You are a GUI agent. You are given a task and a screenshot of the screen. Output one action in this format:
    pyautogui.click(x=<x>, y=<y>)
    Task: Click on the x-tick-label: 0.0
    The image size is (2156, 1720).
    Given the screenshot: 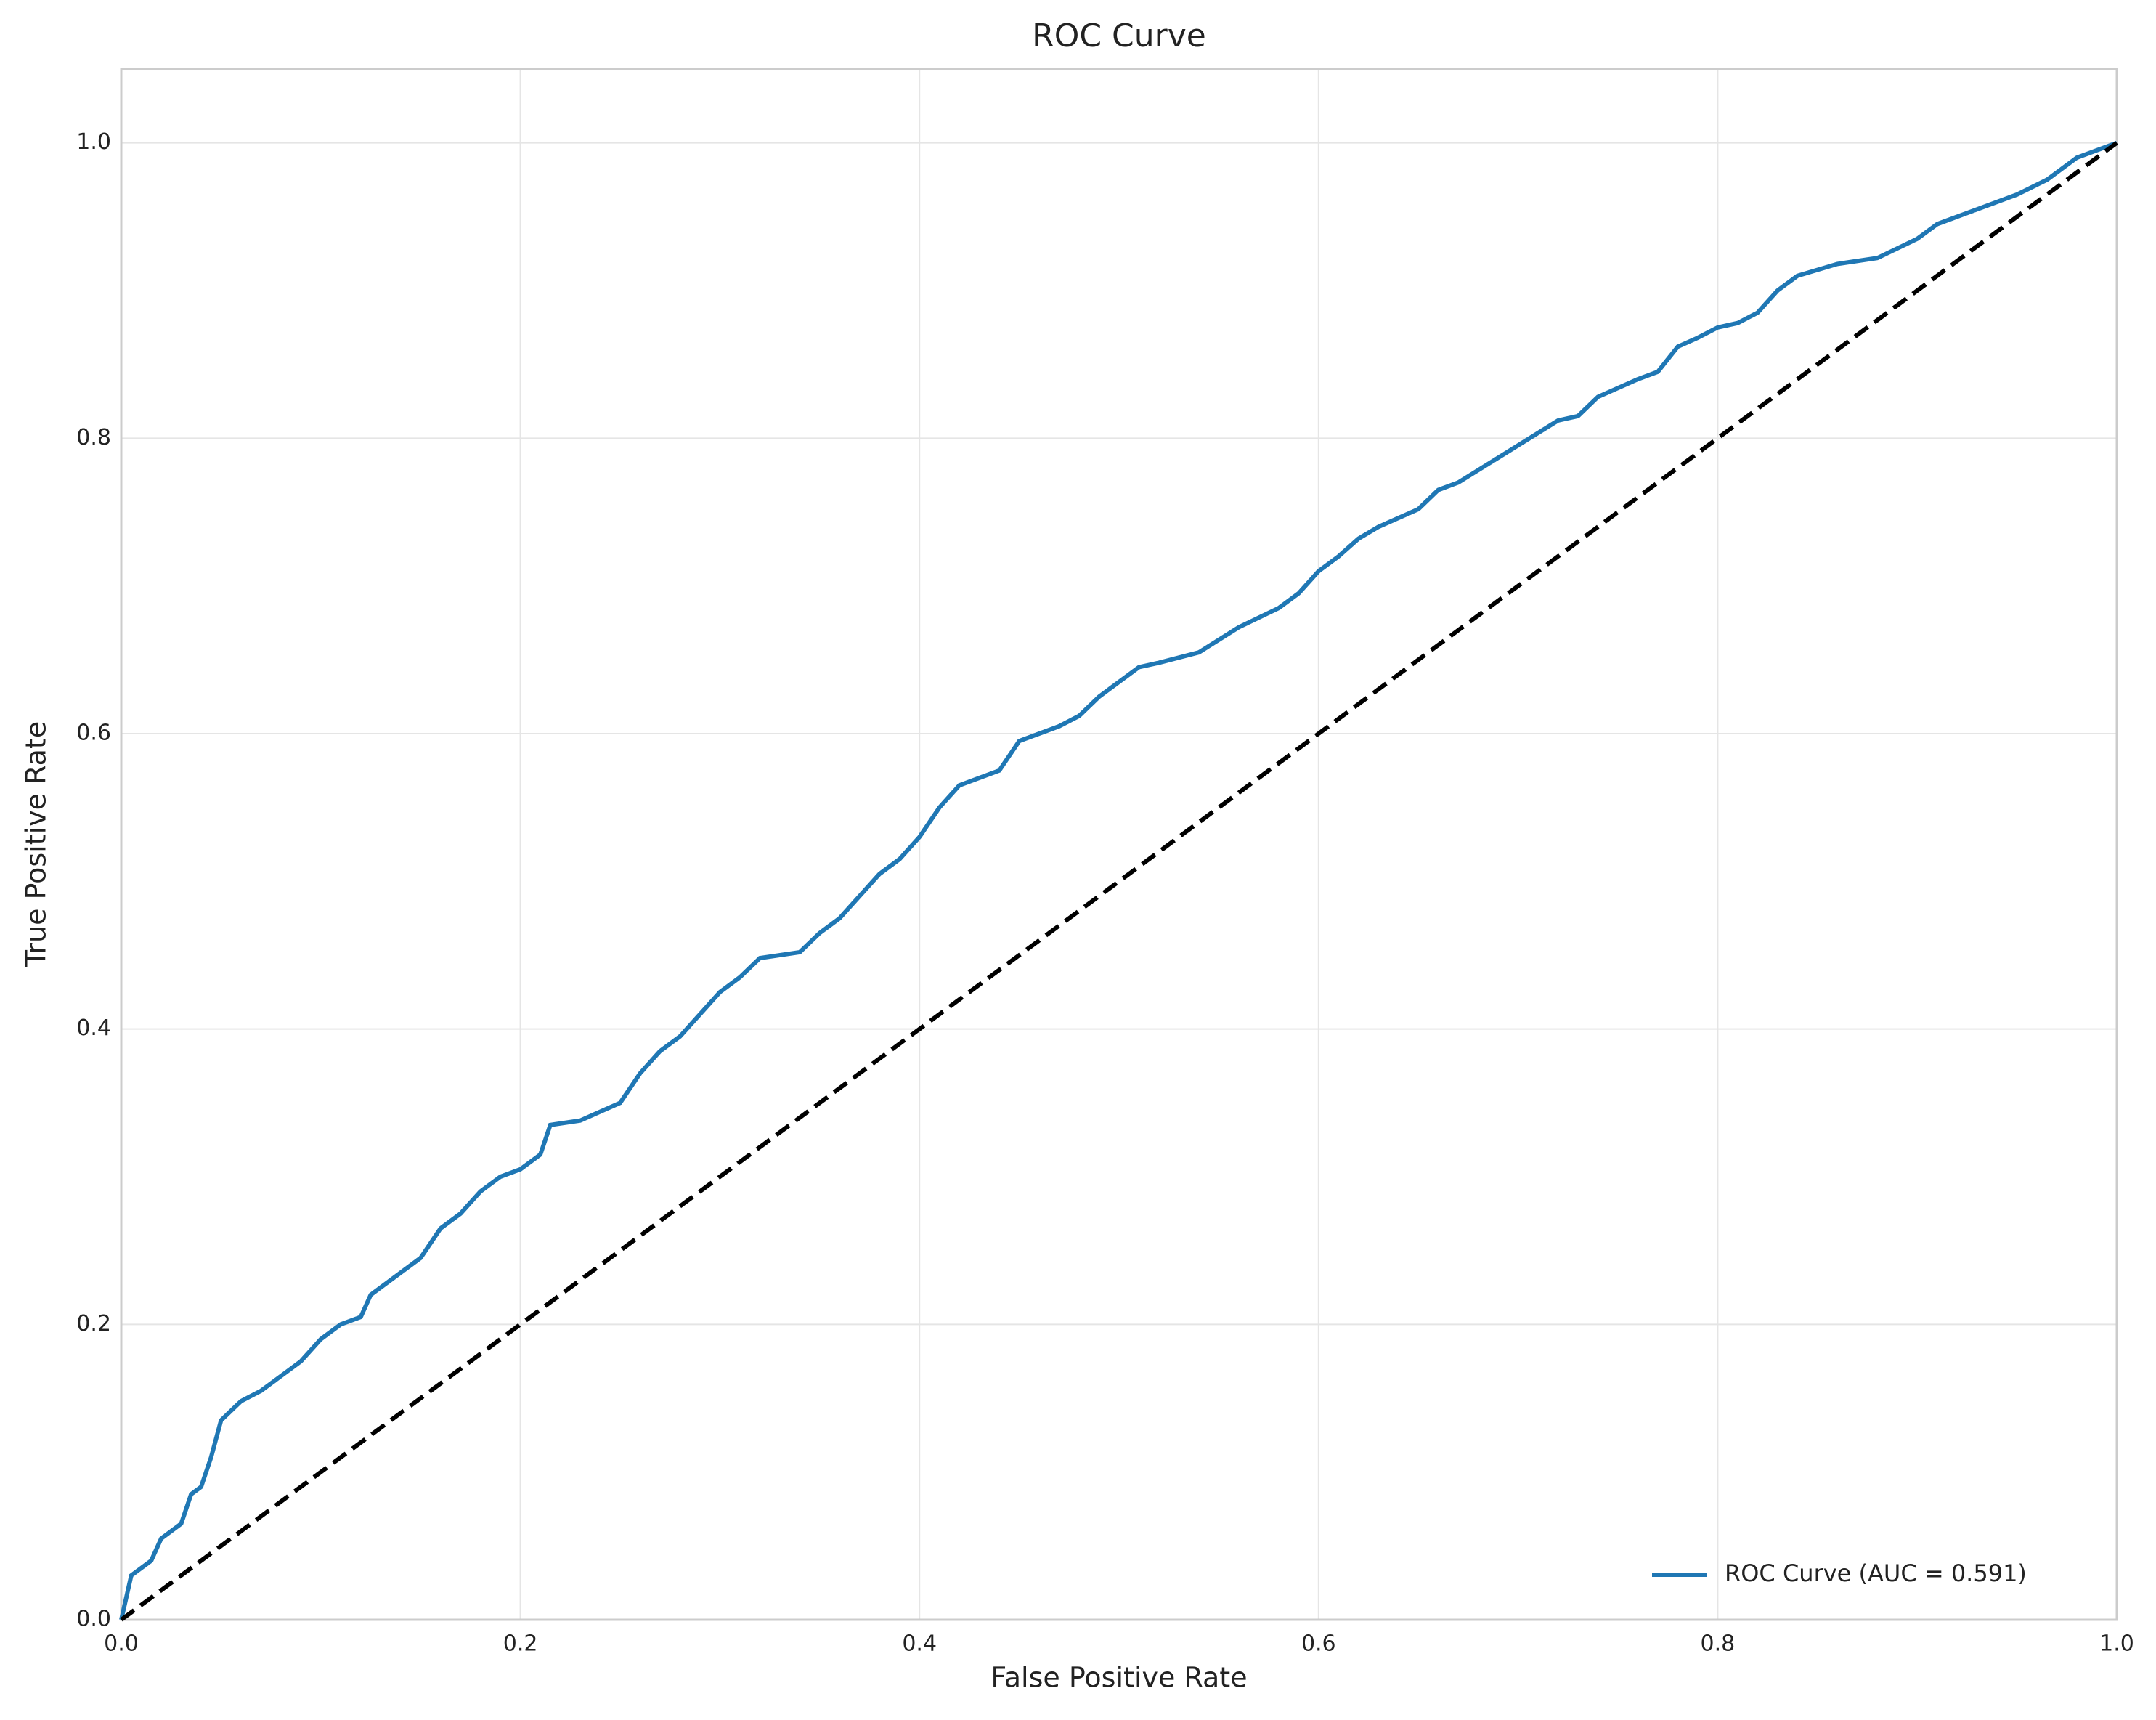 What is the action you would take?
    pyautogui.click(x=121, y=1644)
    